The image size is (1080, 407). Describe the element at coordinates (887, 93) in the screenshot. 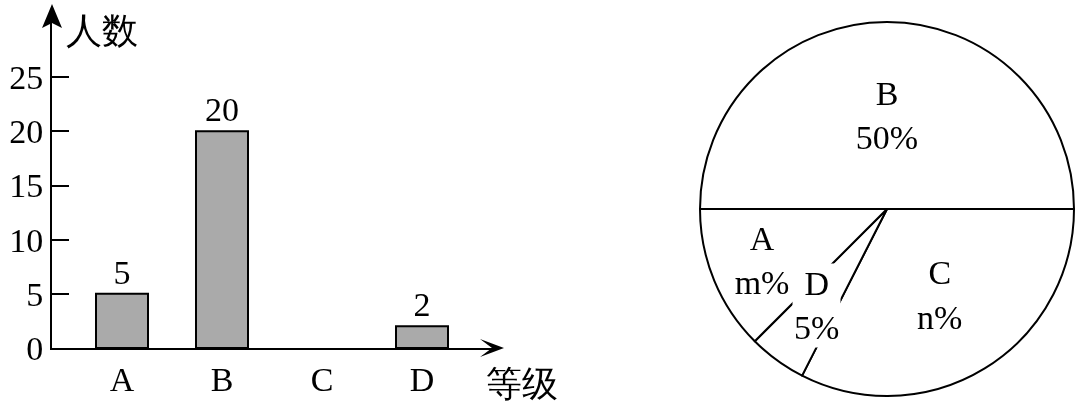

I see `slice-label: B` at that location.